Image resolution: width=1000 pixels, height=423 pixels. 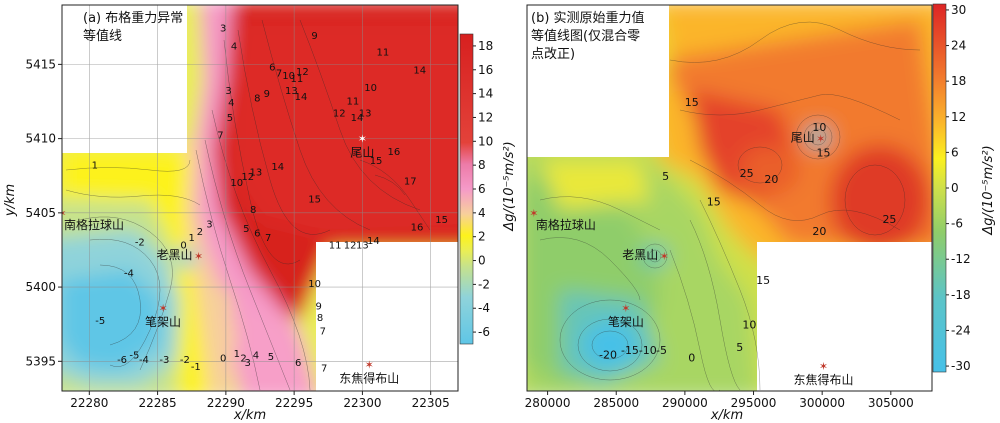 What do you see at coordinates (94, 224) in the screenshot?
I see `landmark-label: 南格拉球山` at bounding box center [94, 224].